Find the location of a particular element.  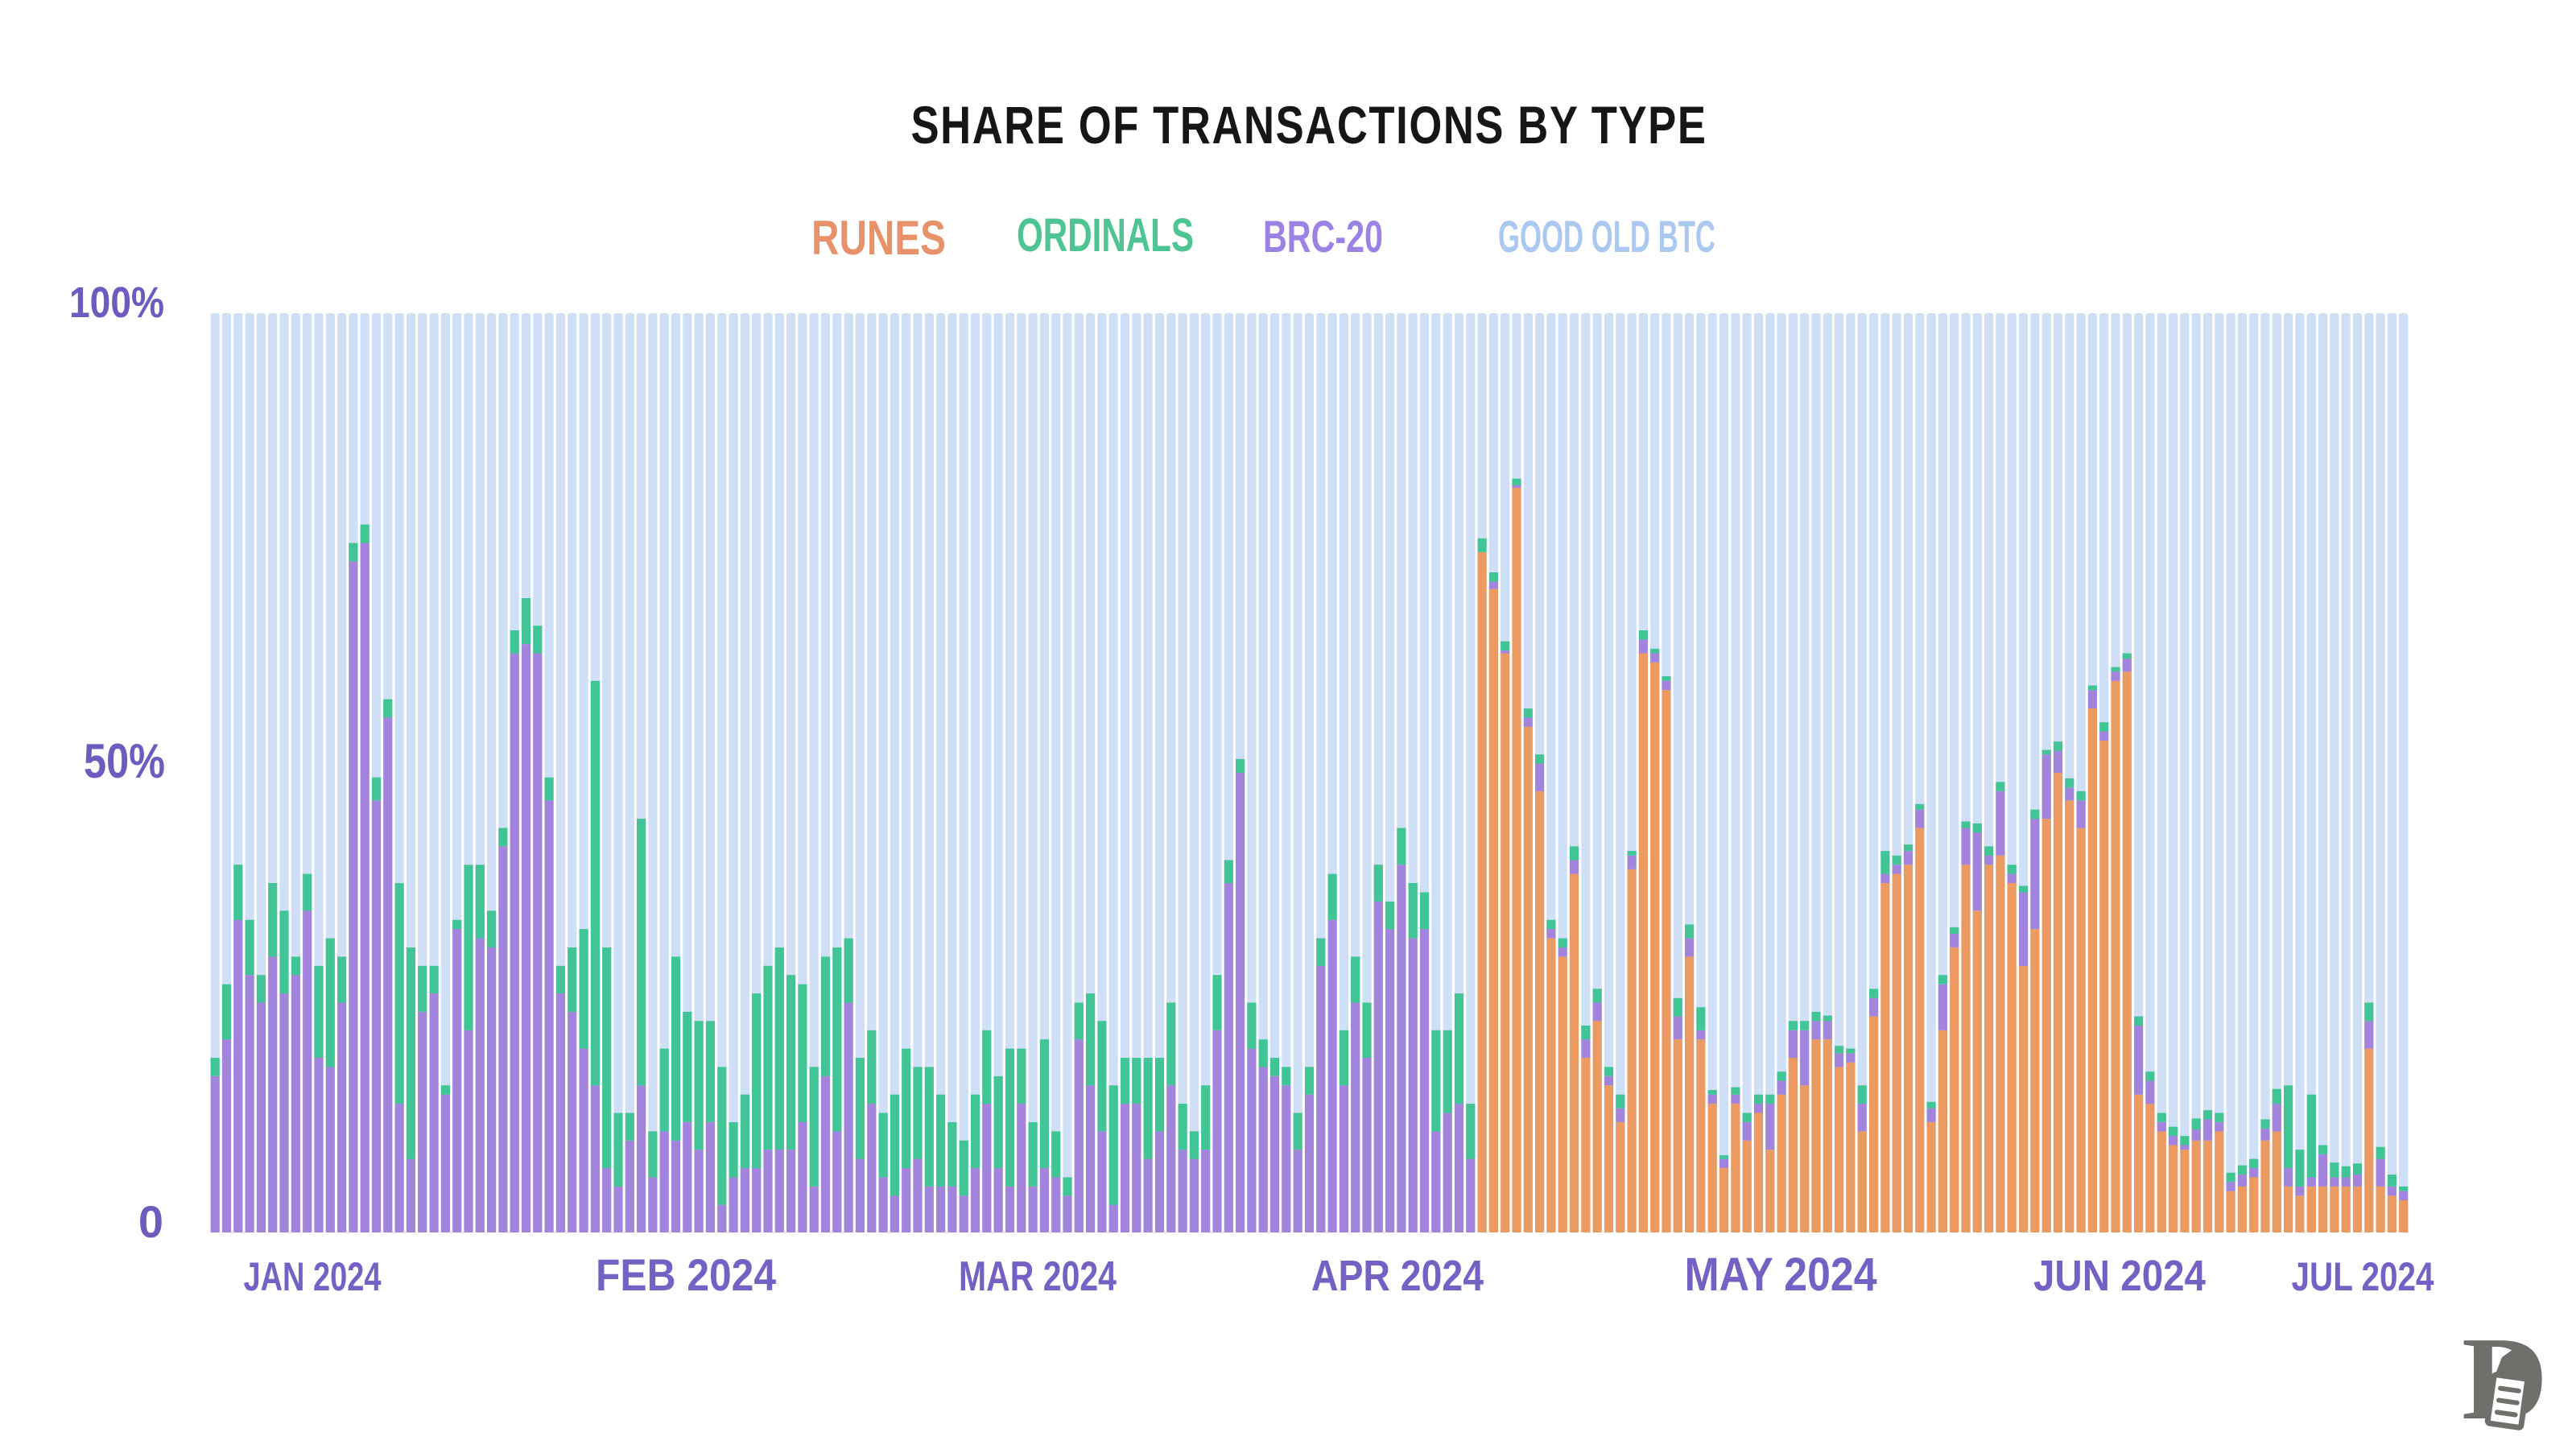

svg-text: BRC-20 is located at coordinates (1323, 236).